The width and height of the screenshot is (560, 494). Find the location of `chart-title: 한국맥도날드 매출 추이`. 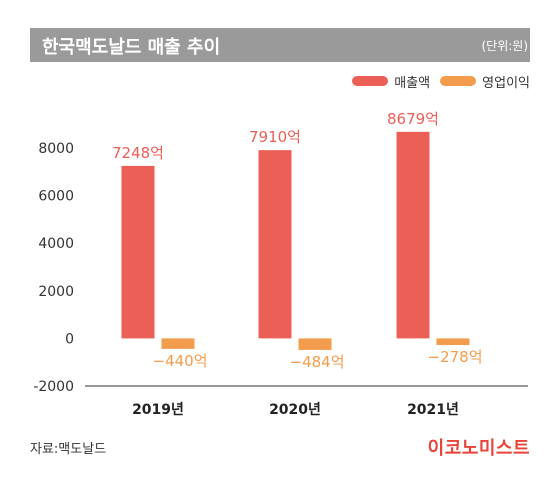

chart-title: 한국맥도날드 매출 추이 is located at coordinates (131, 47).